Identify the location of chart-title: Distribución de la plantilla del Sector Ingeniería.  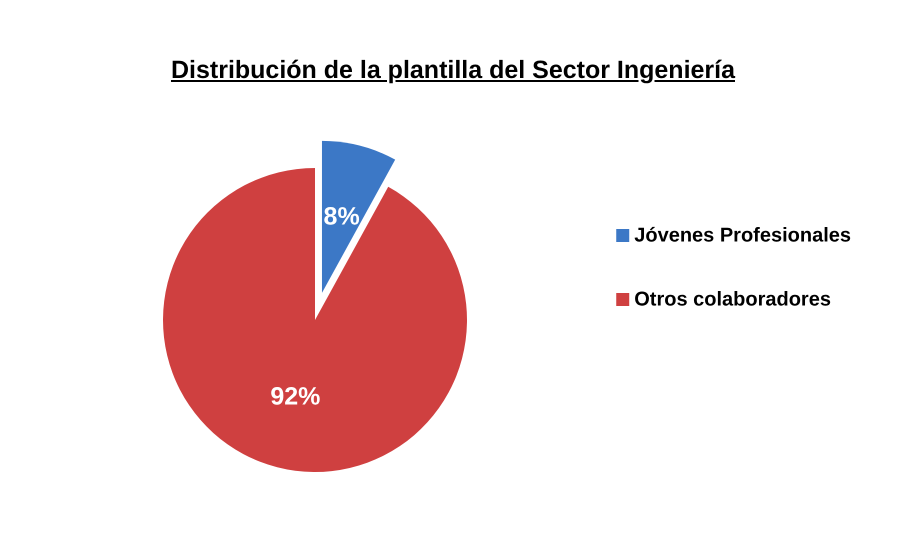
(453, 70).